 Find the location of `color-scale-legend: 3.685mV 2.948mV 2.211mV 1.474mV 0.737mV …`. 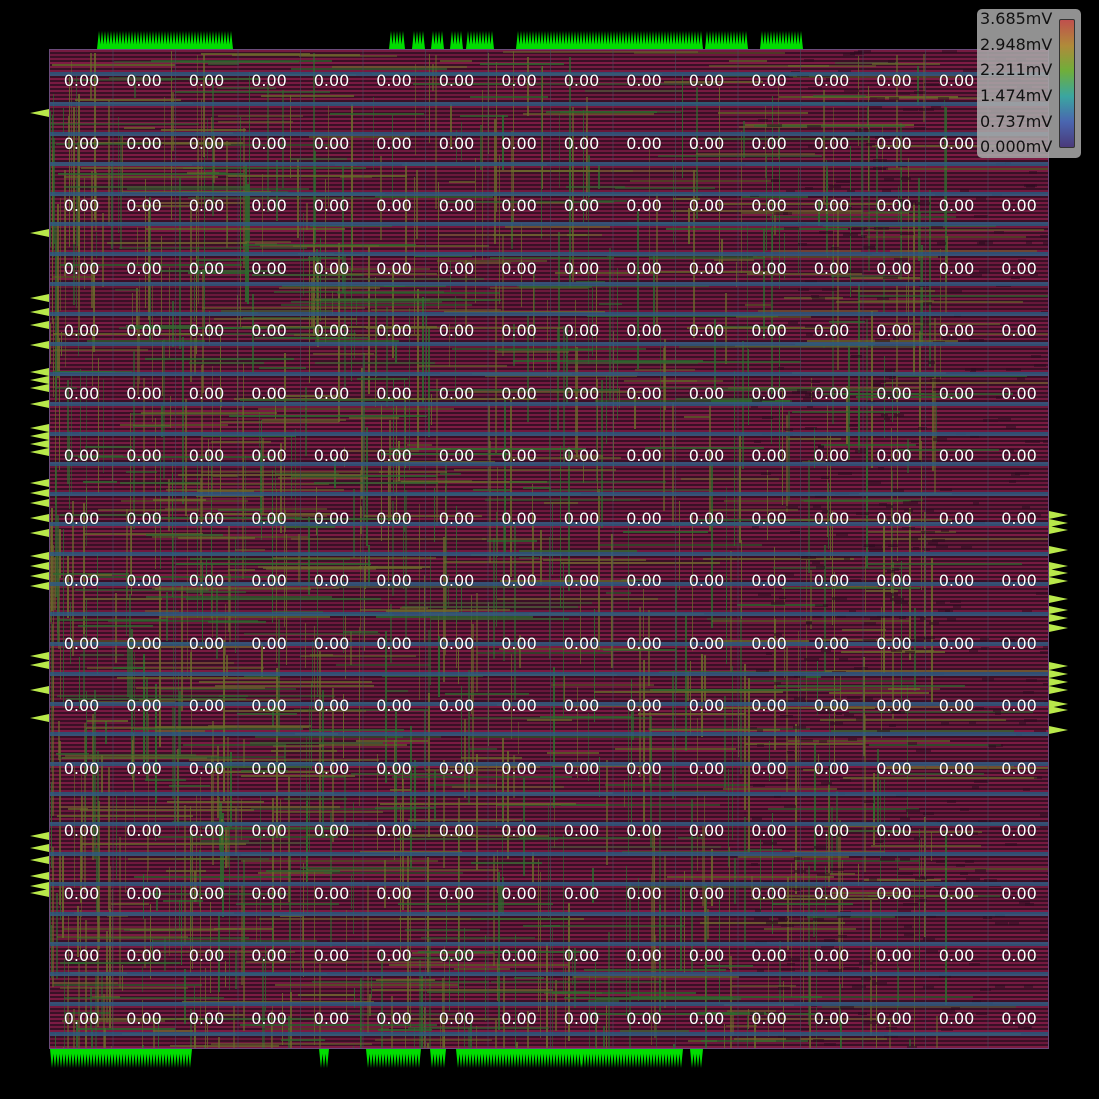

color-scale-legend: 3.685mV 2.948mV 2.211mV 1.474mV 0.737mV … is located at coordinates (1029, 83).